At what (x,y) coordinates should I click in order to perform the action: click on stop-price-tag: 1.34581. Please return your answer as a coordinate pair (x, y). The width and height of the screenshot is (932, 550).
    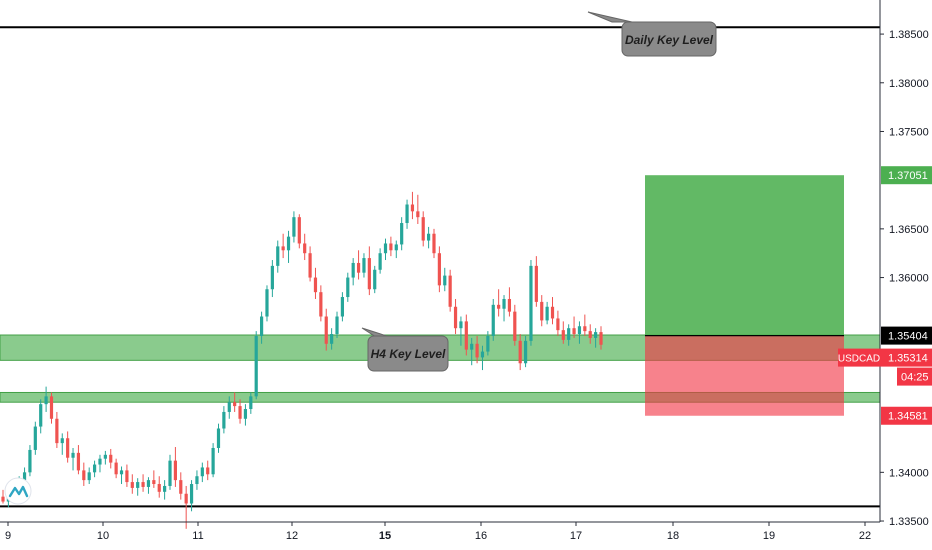
    Looking at the image, I should click on (906, 415).